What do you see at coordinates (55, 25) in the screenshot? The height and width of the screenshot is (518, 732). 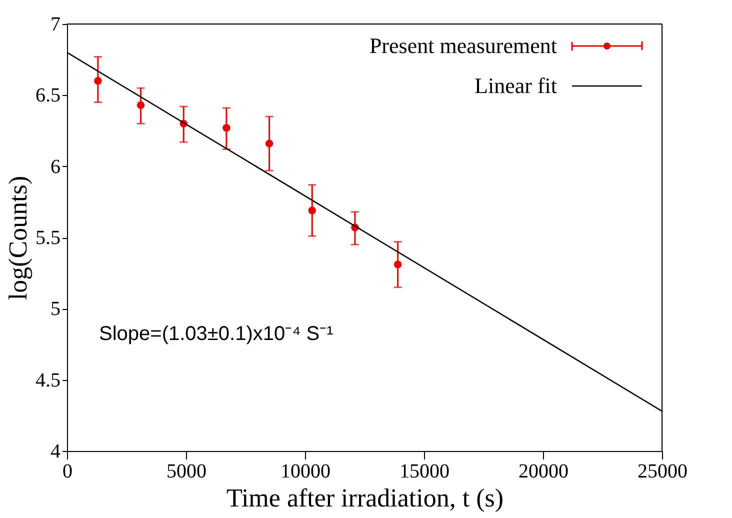 I see `y-tick-label: 7` at bounding box center [55, 25].